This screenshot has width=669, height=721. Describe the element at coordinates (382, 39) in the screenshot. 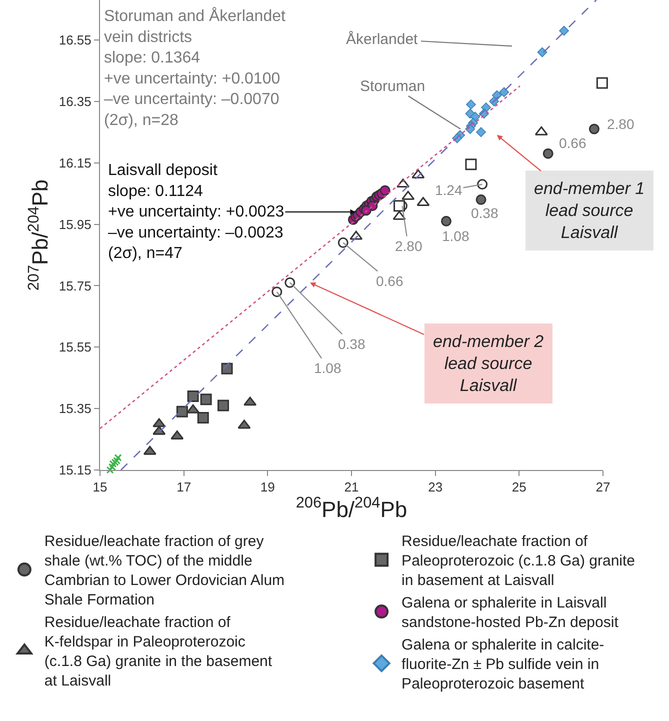

I see `annotation: Åkerlandet` at that location.